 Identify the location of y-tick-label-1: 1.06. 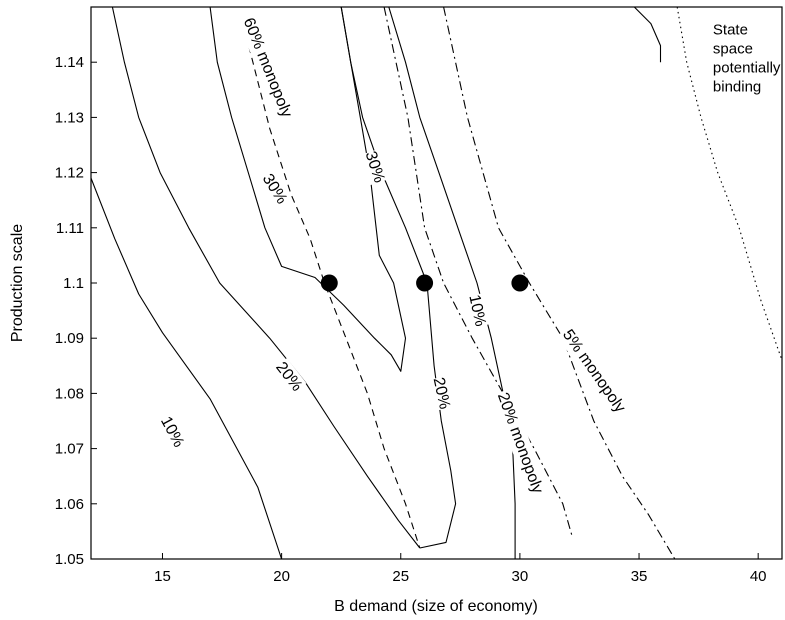
(69, 504).